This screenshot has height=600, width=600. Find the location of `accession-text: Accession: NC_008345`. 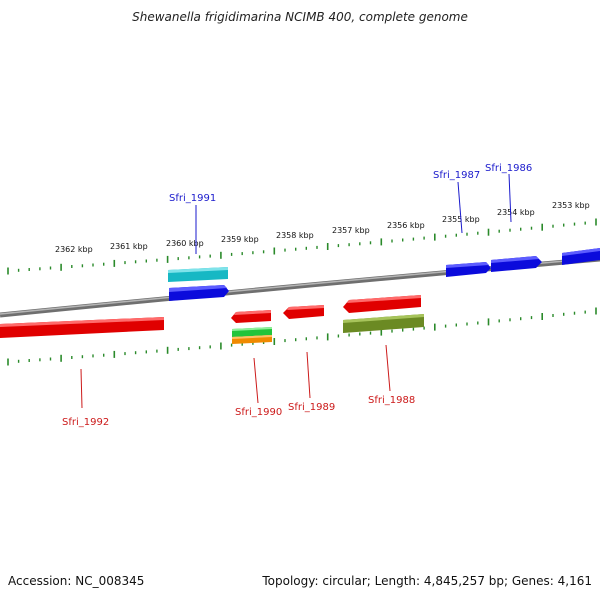

accession-text: Accession: NC_008345 is located at coordinates (76, 581).